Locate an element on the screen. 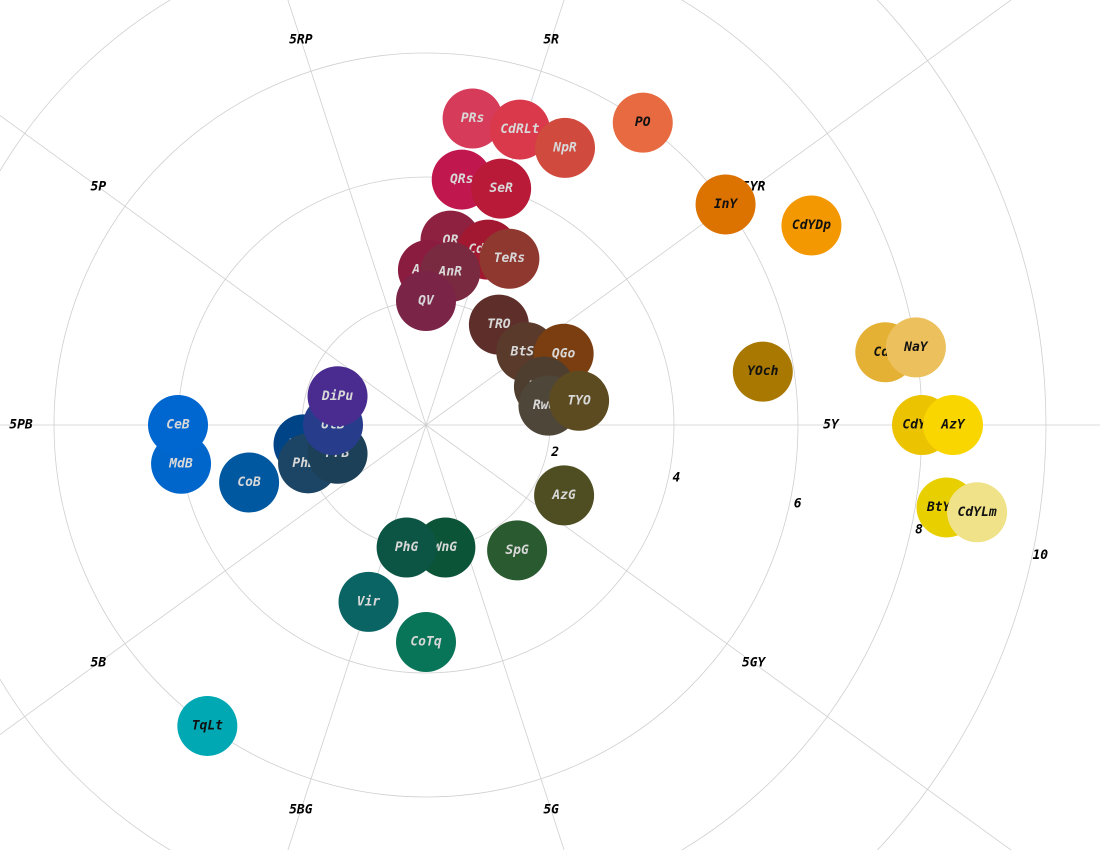 The height and width of the screenshot is (850, 1100). pigment-label: PRs is located at coordinates (472, 118).